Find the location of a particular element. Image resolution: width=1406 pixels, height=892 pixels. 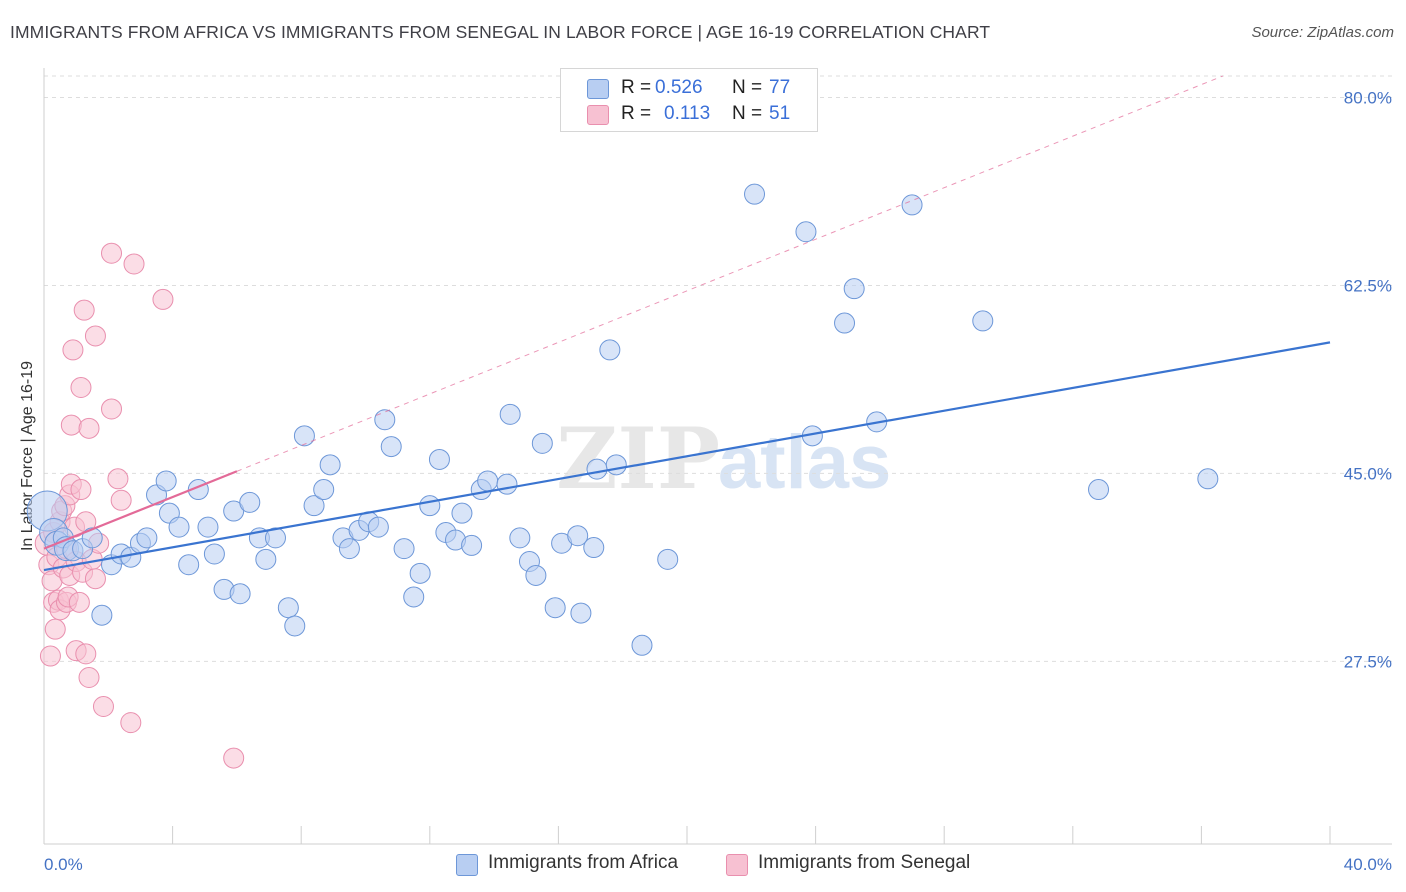

africa-r-label: R = is located at coordinates (636, 87).